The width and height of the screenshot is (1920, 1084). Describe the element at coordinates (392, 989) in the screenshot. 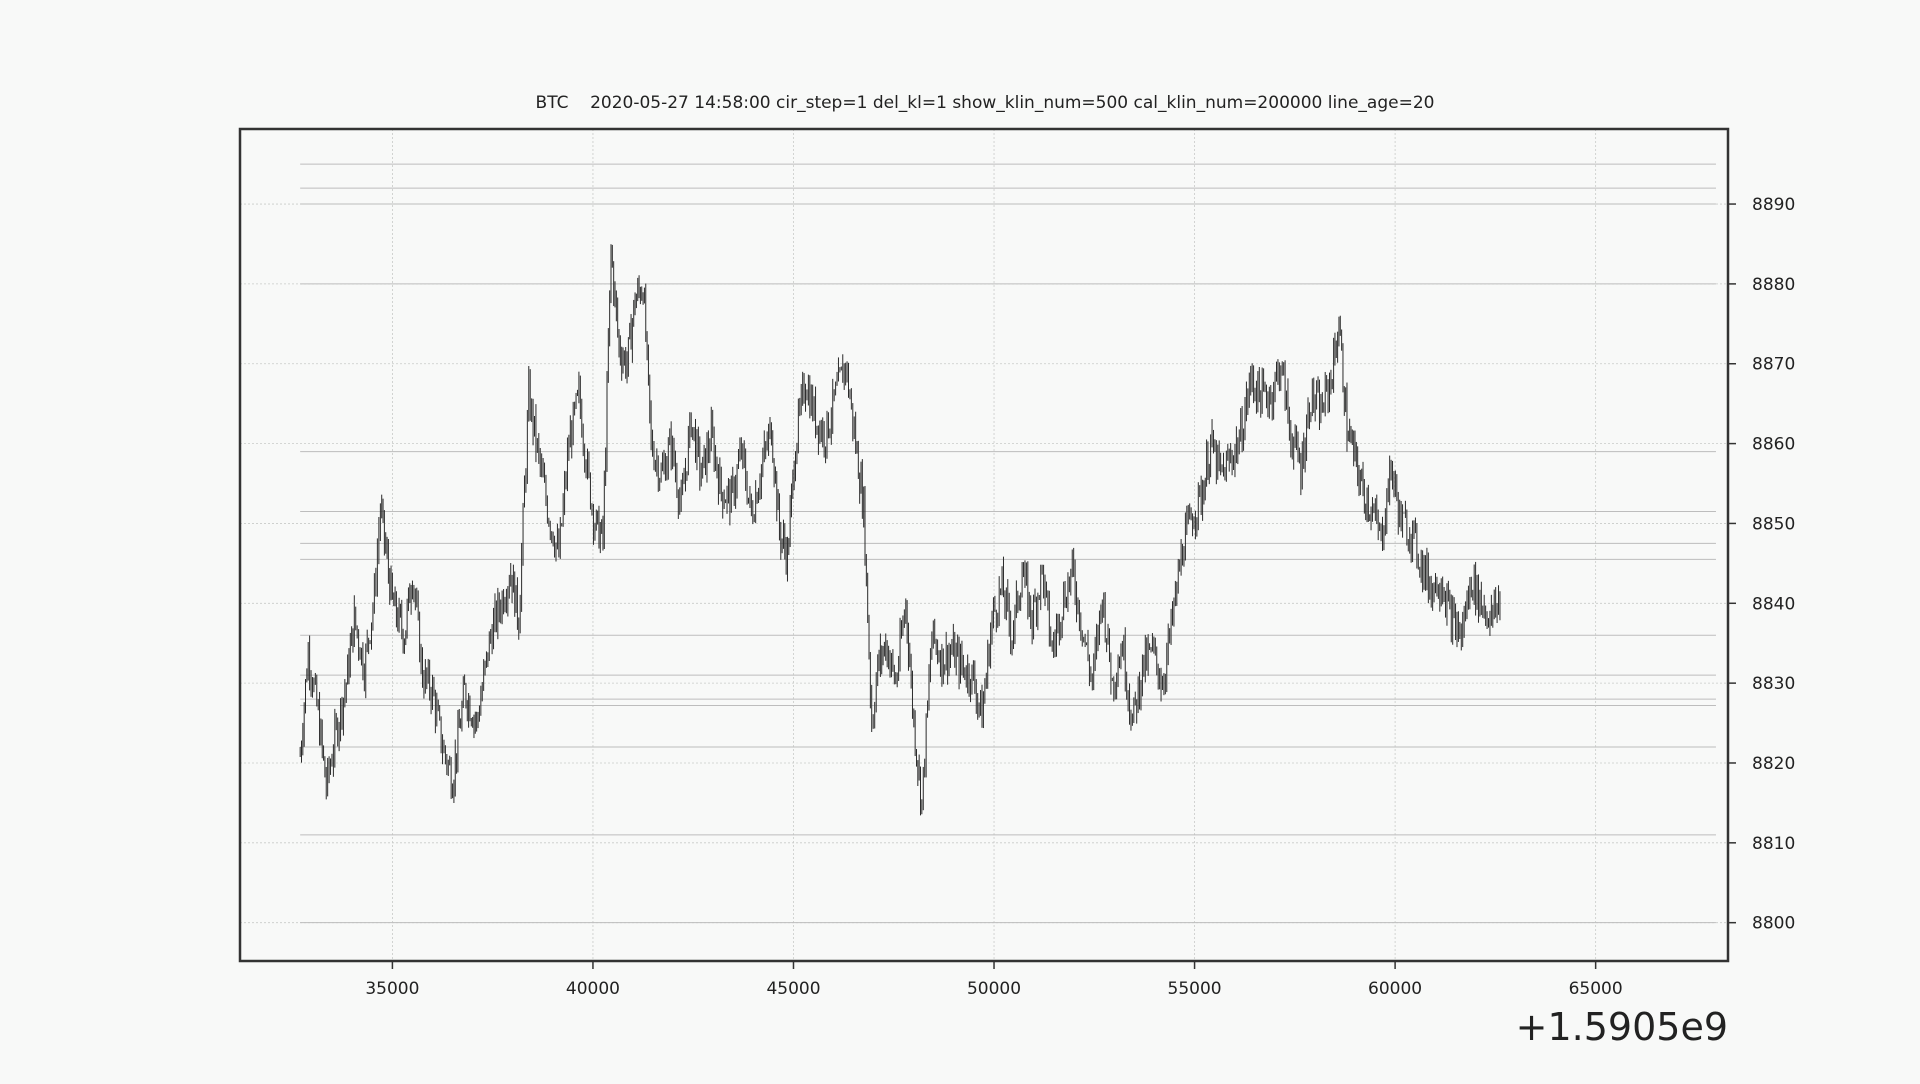

I see `x-tick-label: 35000` at that location.